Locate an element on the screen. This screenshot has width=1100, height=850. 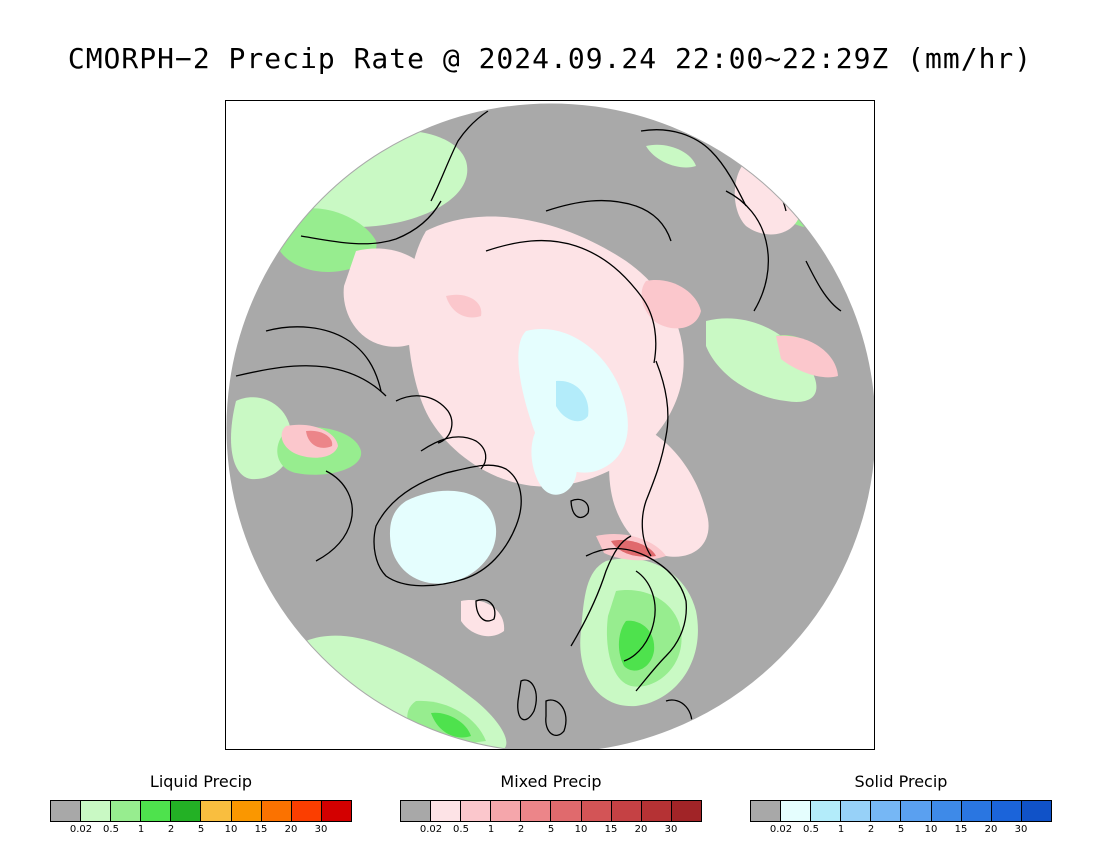
legend-title: Liquid Precip is located at coordinates (201, 781).